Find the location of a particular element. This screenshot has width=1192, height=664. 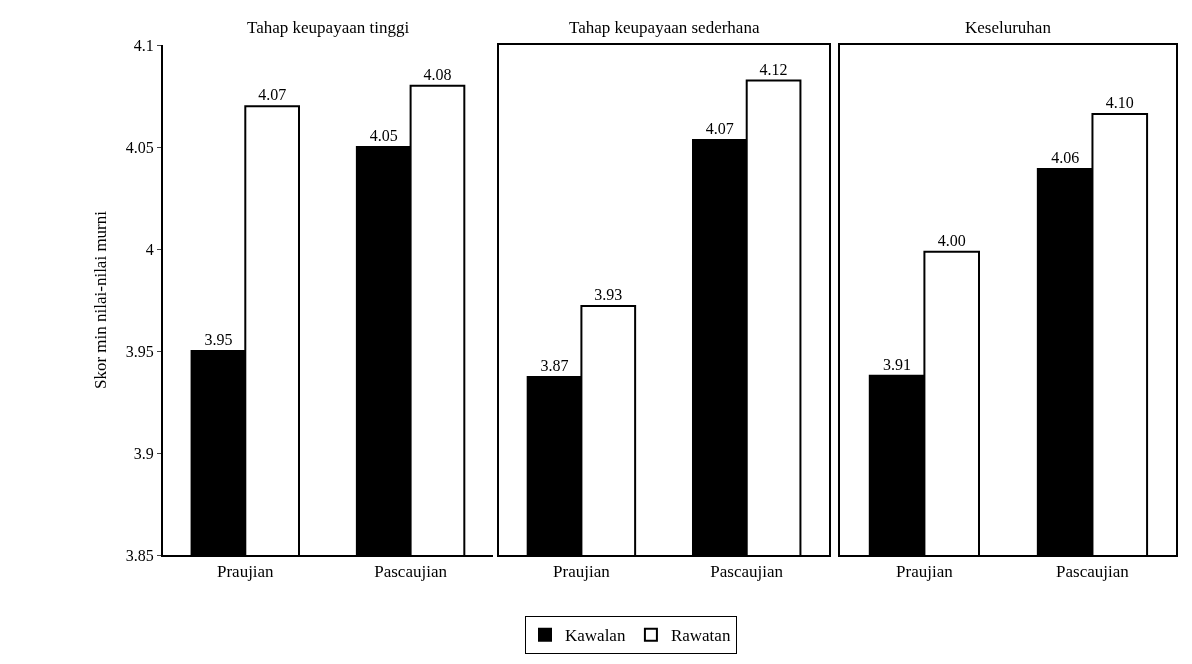

data-label: 4.05 is located at coordinates (383, 135).